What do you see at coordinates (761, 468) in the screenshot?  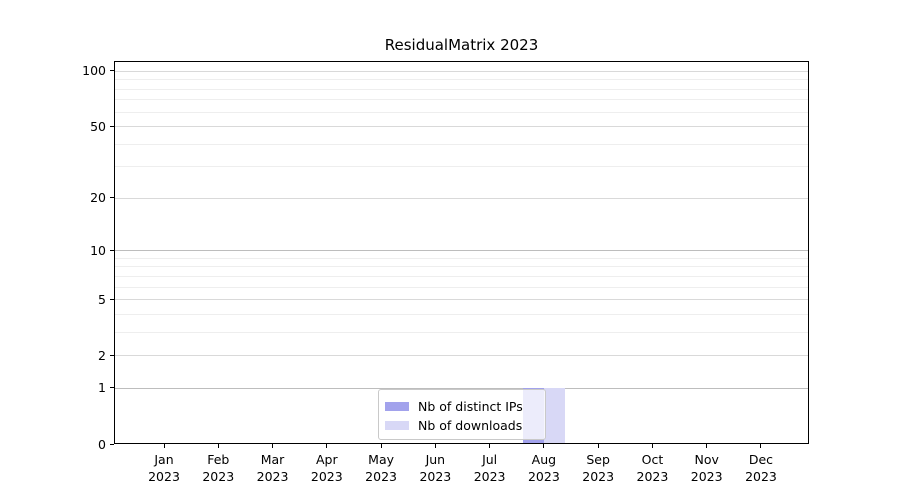 I see `x-tick-label: Dec 2023` at bounding box center [761, 468].